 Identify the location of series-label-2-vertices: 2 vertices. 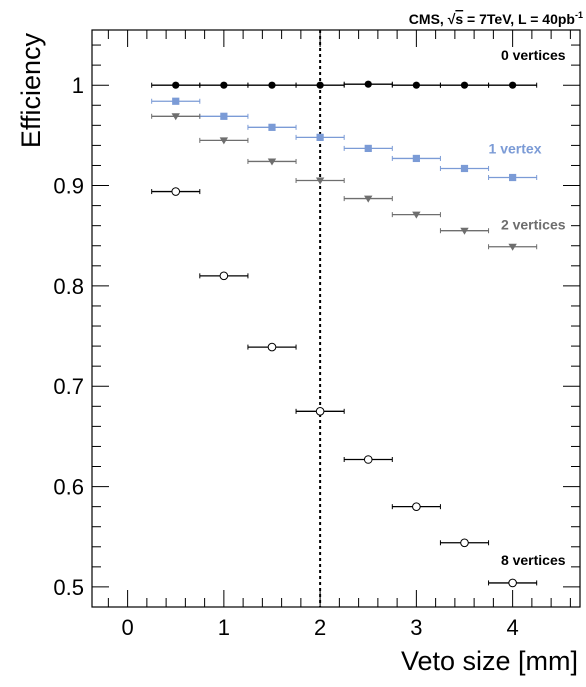
(533, 225).